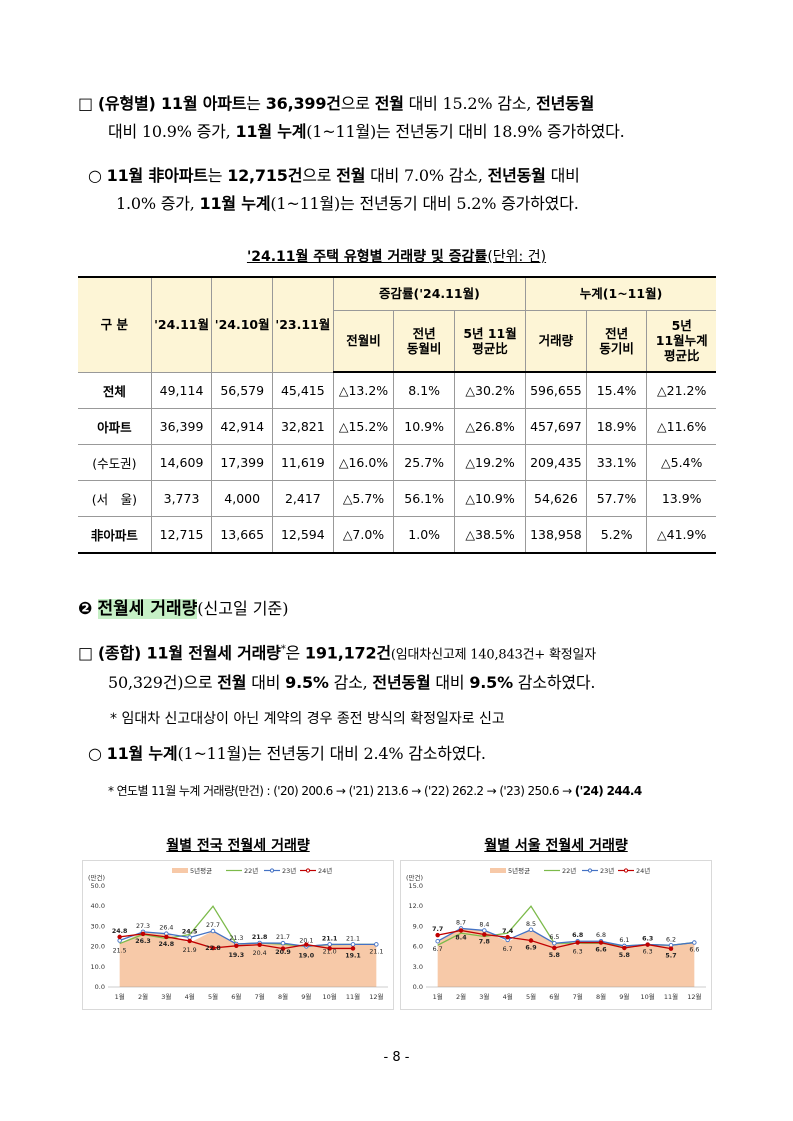 The width and height of the screenshot is (793, 1121). I want to click on cell: △10.9%, so click(490, 498).